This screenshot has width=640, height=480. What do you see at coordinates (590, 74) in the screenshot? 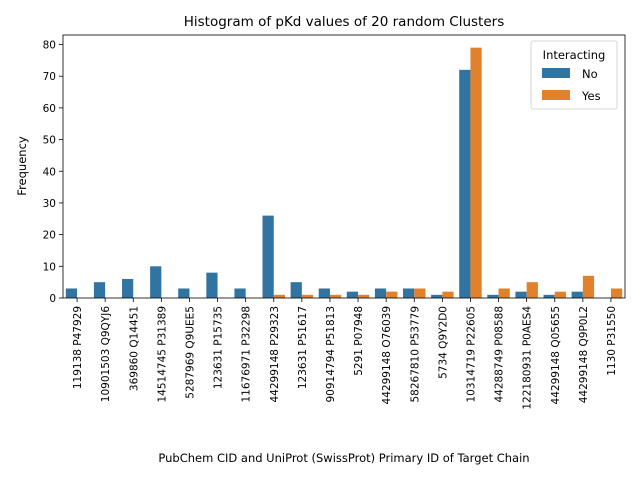
I see `legend-label-no: No` at bounding box center [590, 74].